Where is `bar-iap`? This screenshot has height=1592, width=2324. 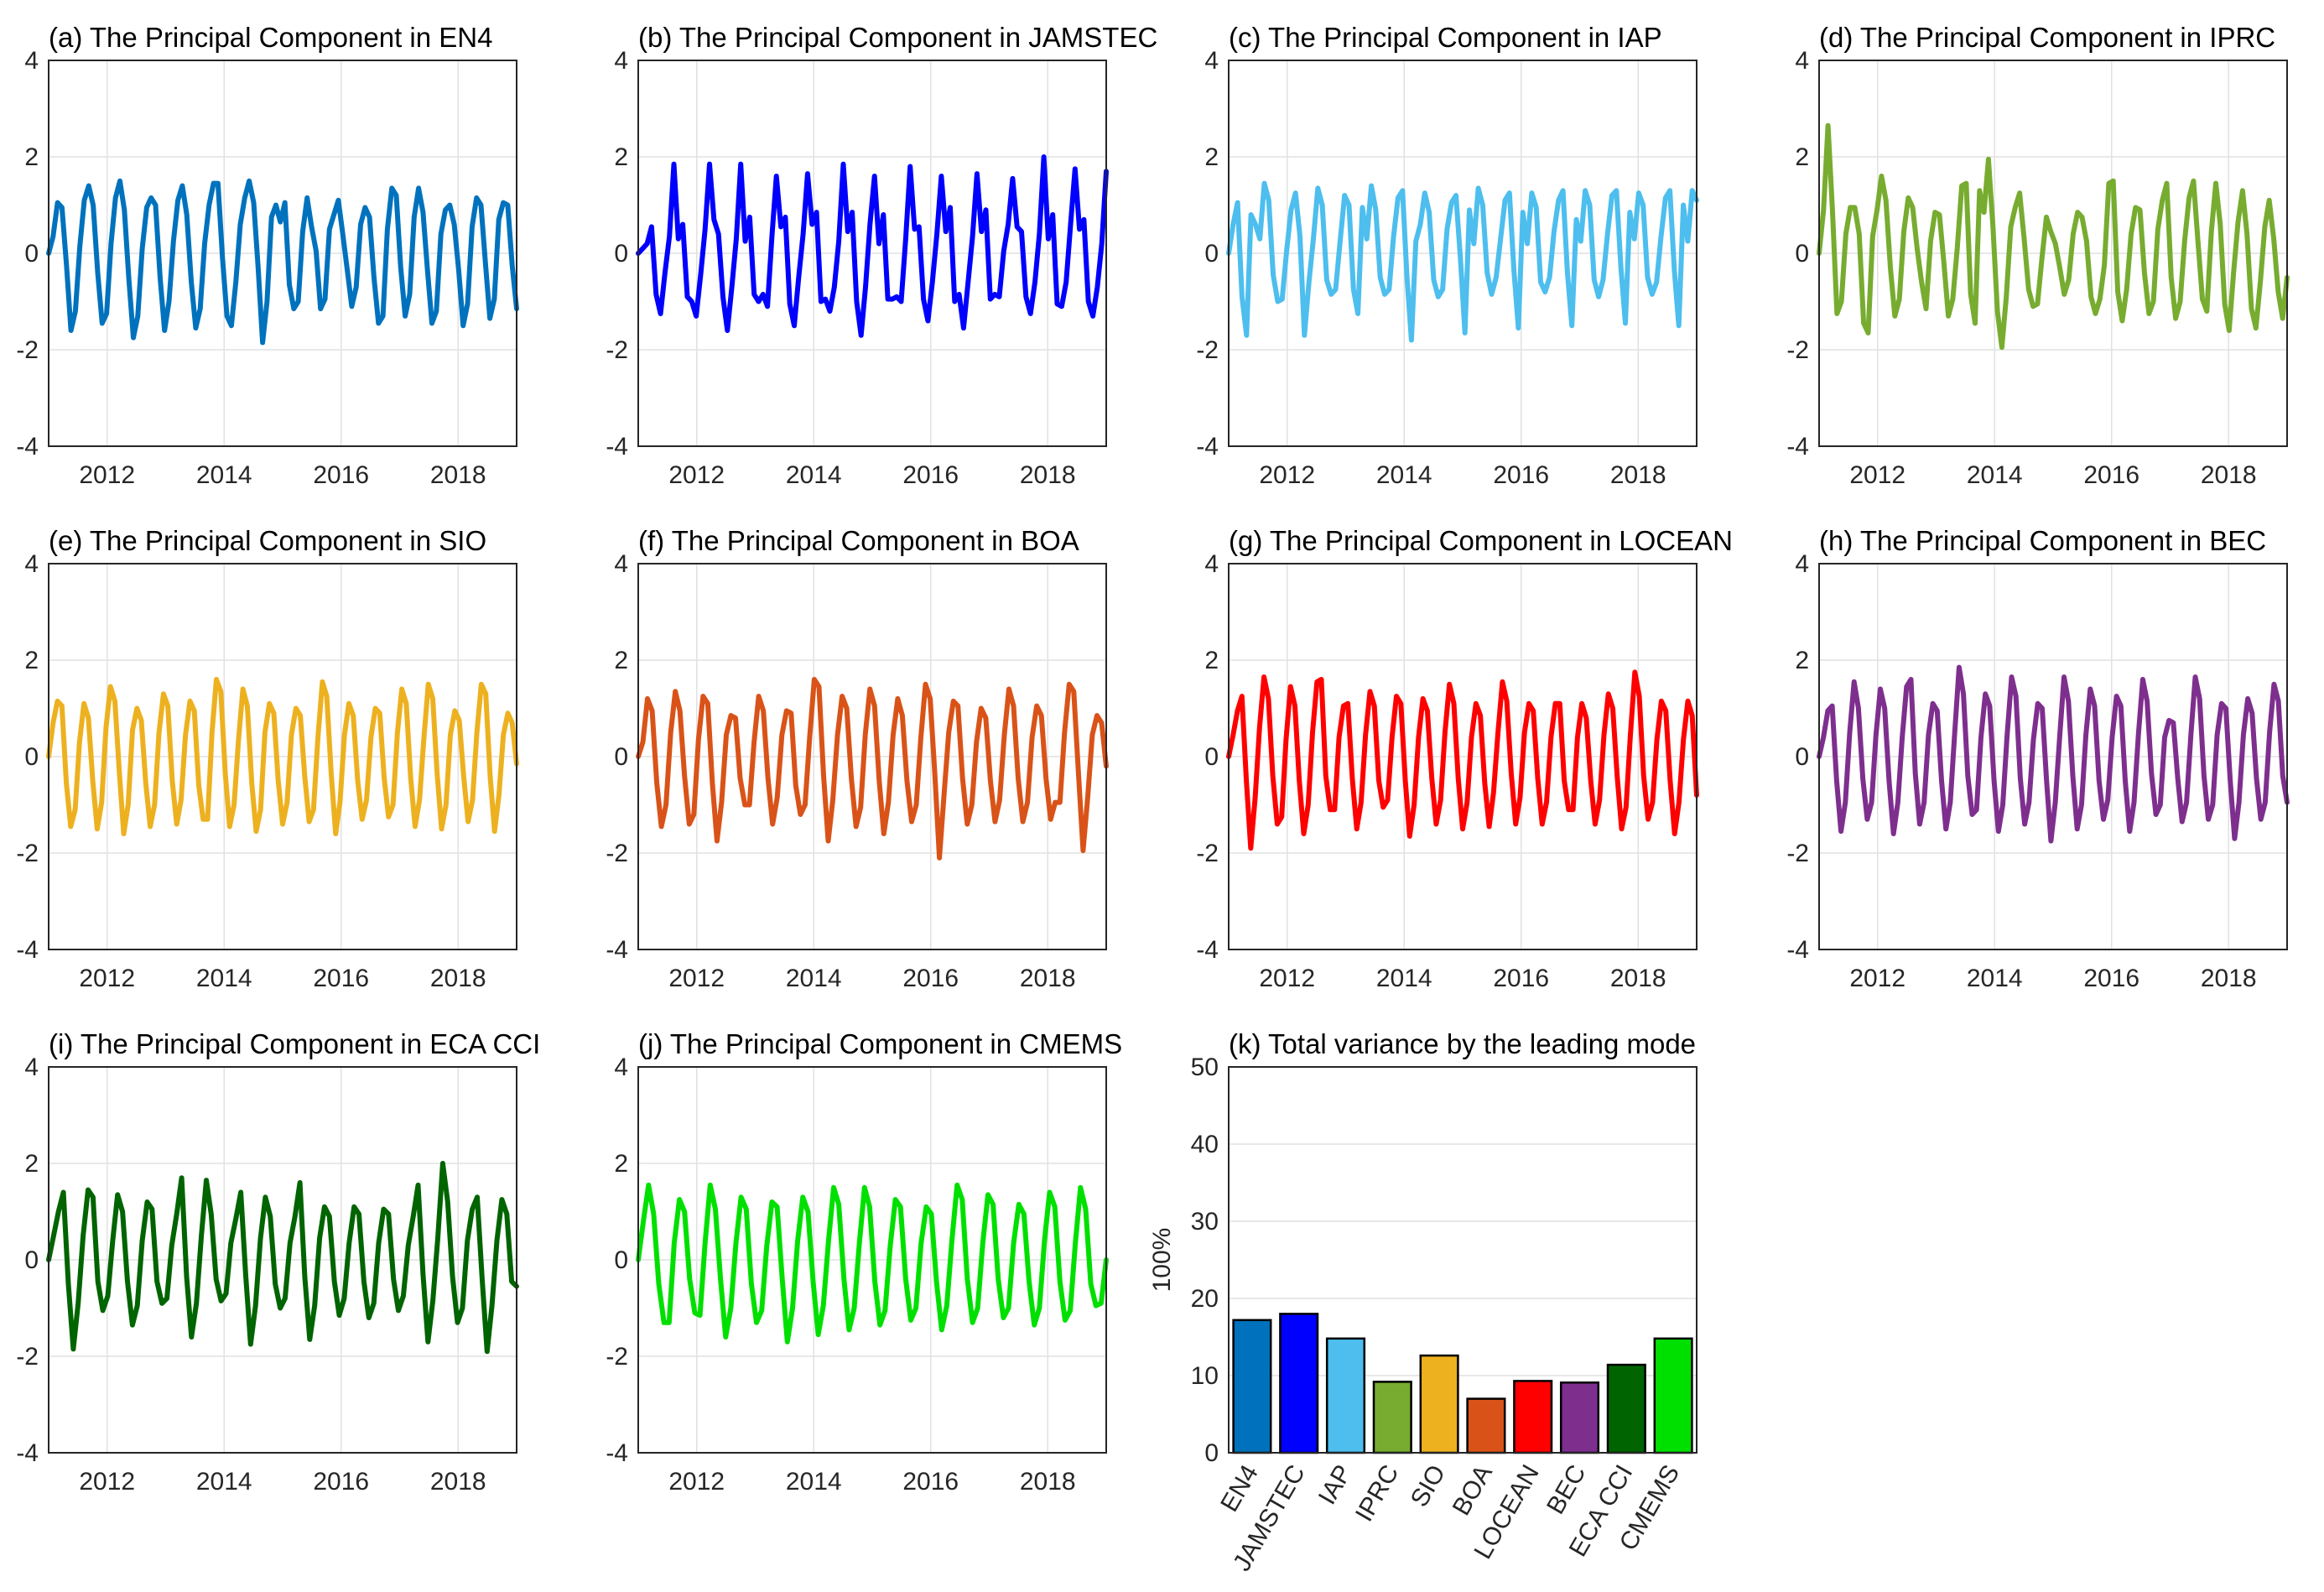 bar-iap is located at coordinates (1345, 1395).